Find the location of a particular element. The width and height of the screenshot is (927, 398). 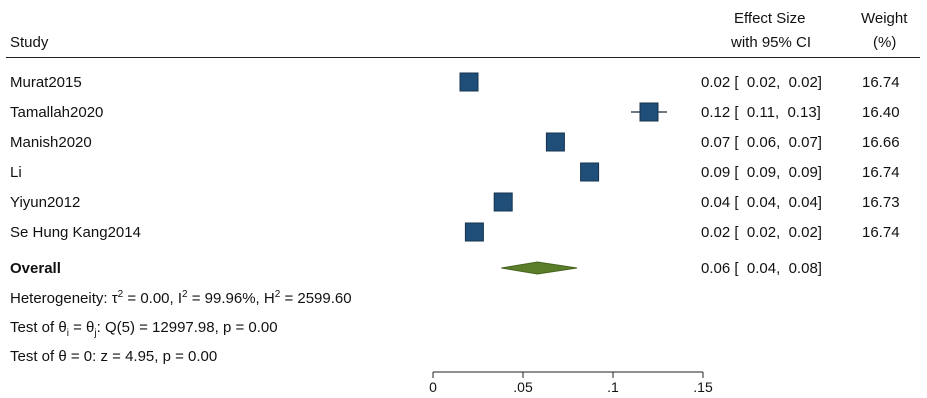

weight-value: 16.40 is located at coordinates (881, 112).